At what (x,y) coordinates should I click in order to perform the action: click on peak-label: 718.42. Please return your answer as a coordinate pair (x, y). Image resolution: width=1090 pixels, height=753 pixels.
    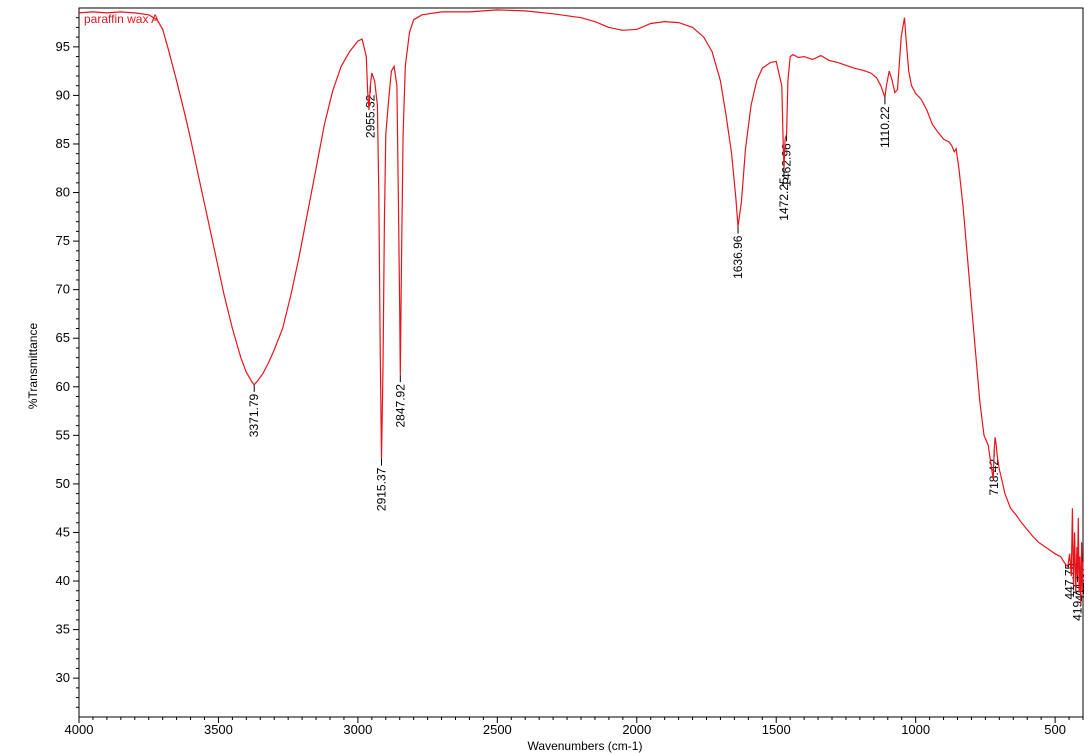
    Looking at the image, I should click on (994, 477).